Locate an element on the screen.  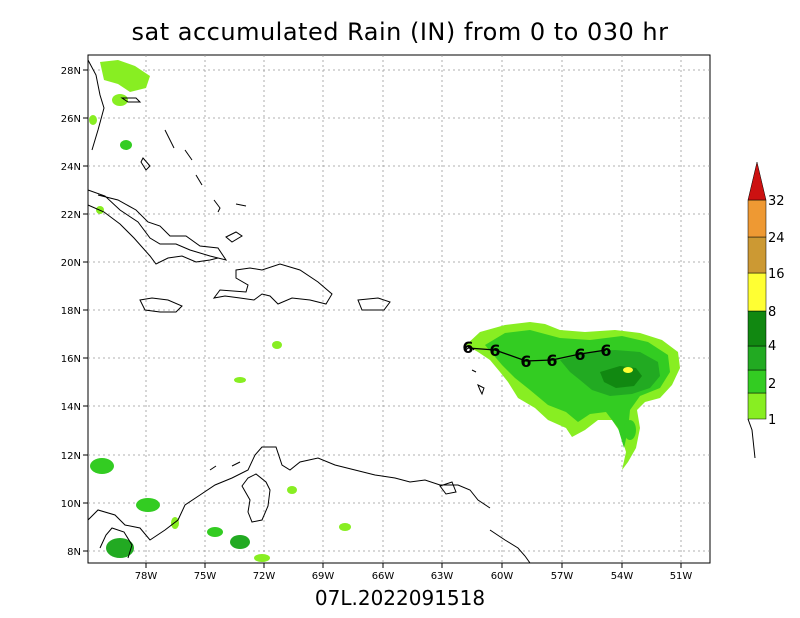
lon-label-78w: 78W is located at coordinates (146, 576).